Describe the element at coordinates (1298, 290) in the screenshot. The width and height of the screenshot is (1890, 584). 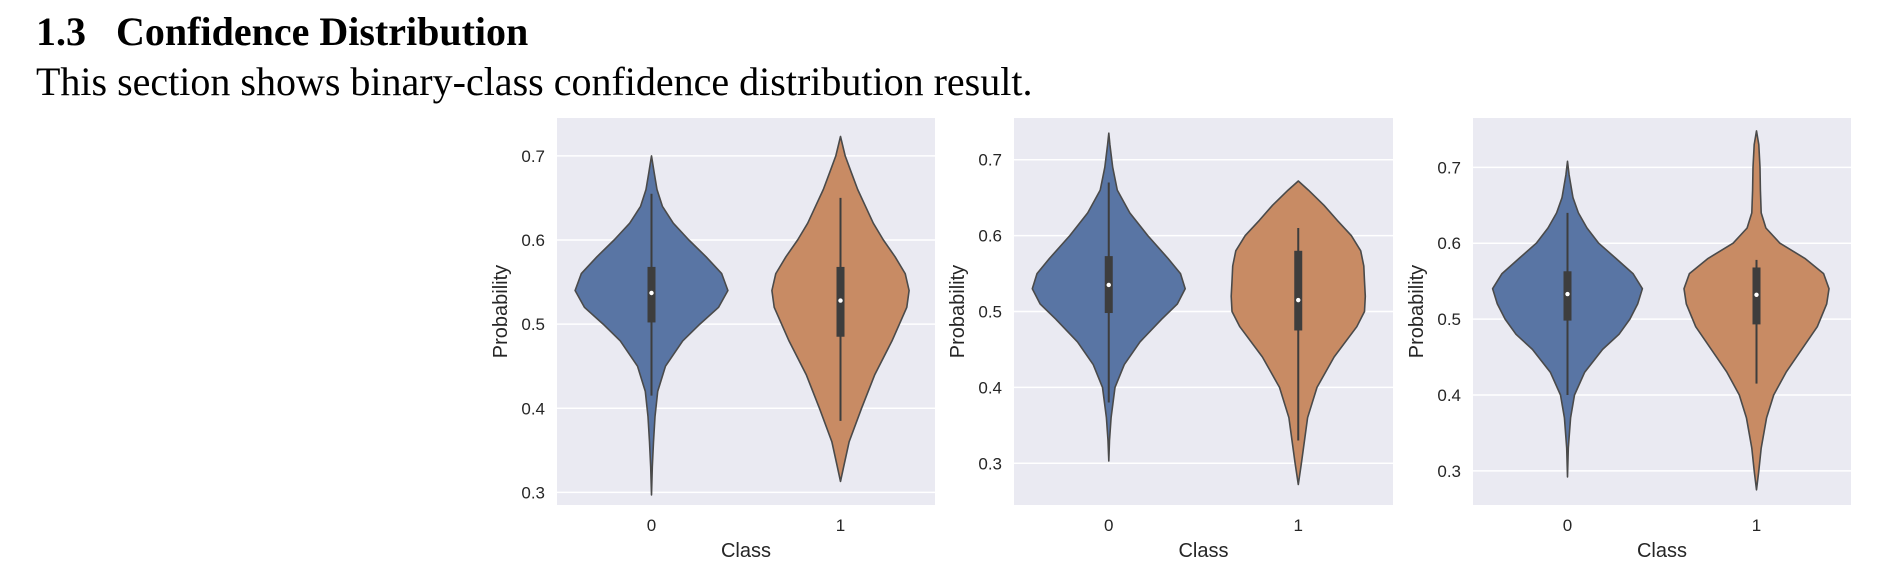
I see `violin-iqr-box` at that location.